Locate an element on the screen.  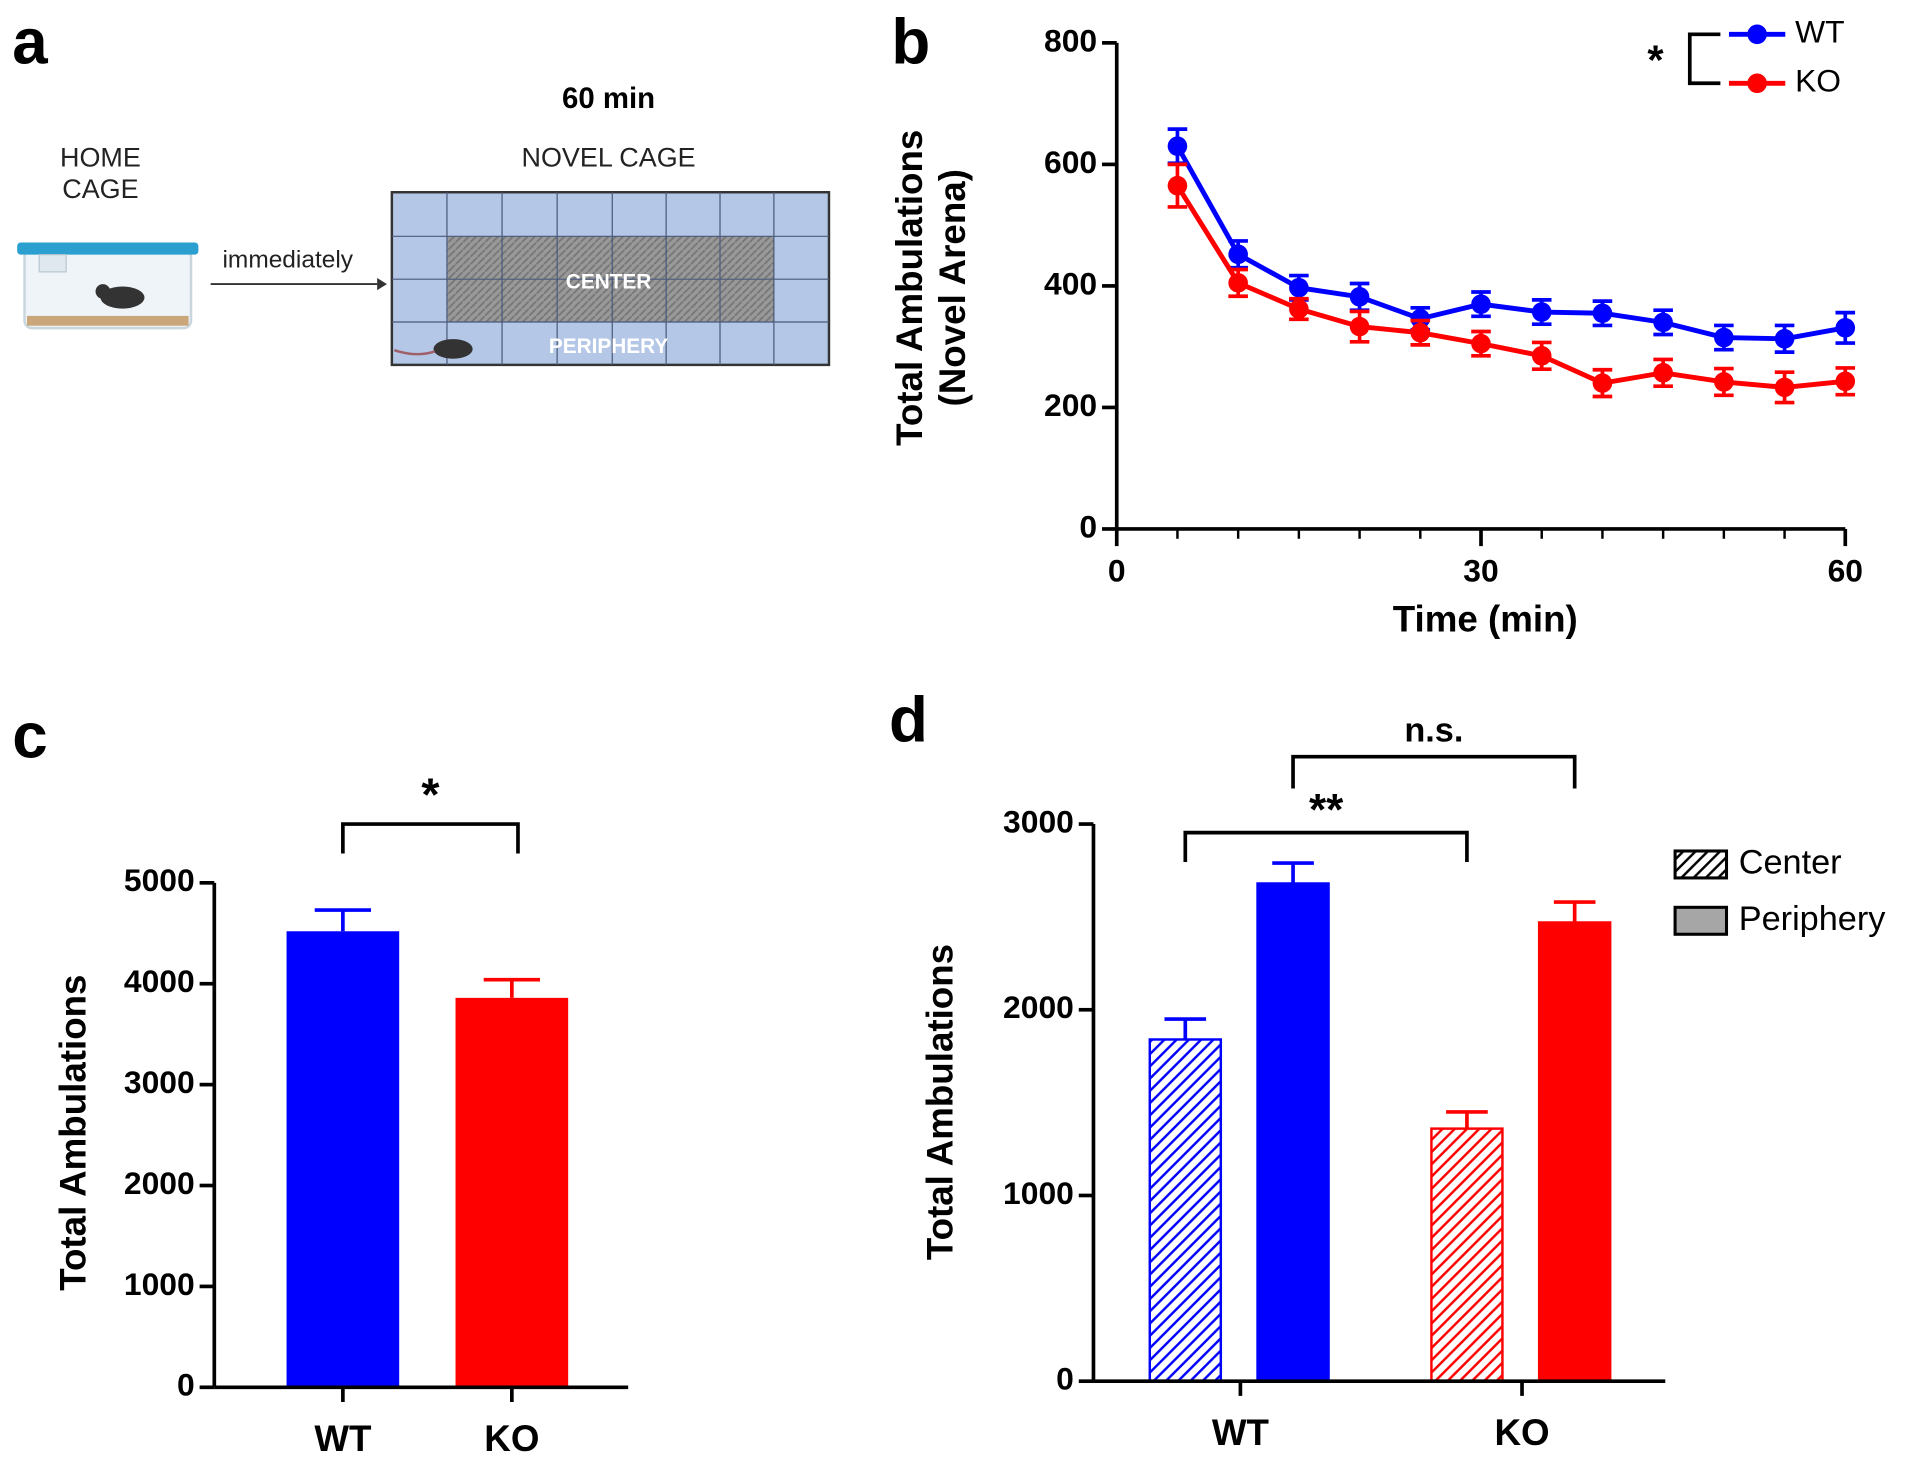
y-tick-label: 400 is located at coordinates (1070, 283).